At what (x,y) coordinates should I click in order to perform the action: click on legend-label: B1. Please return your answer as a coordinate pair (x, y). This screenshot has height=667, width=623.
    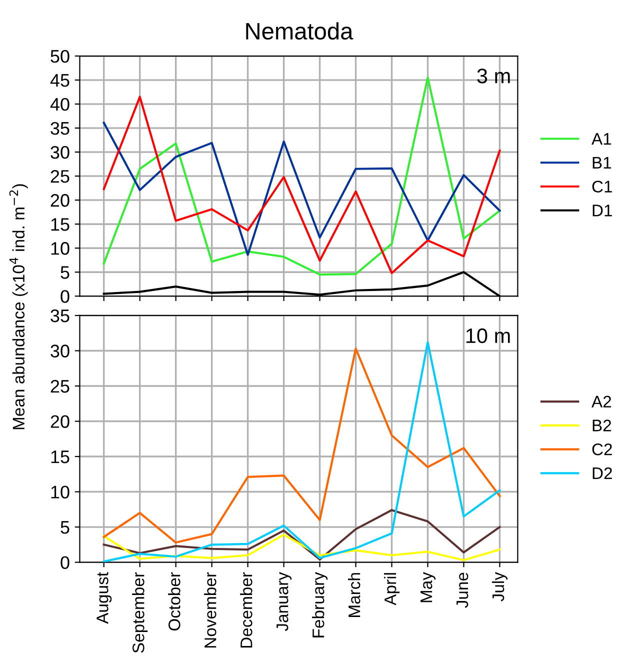
    Looking at the image, I should click on (602, 162).